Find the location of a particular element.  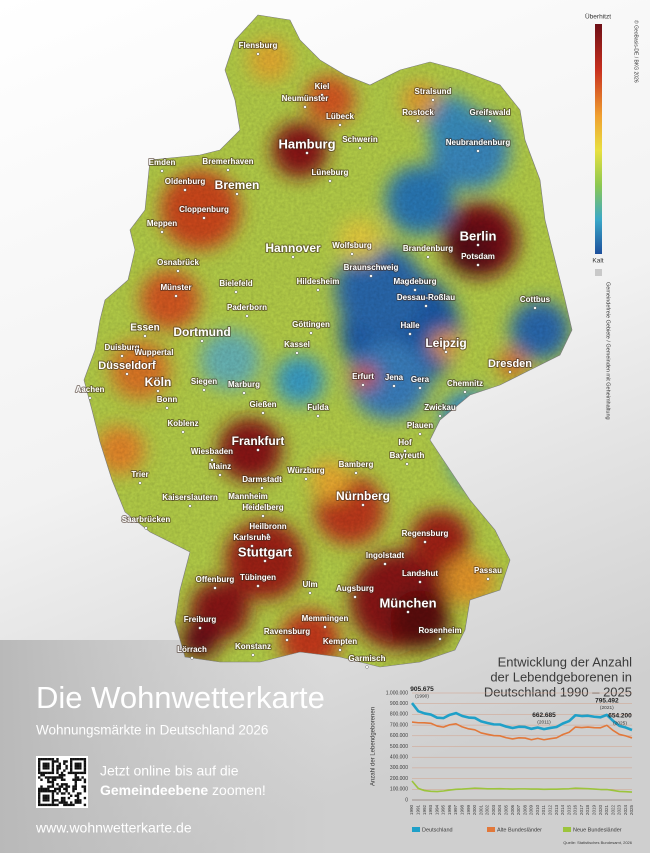

city-label: Tübingen is located at coordinates (258, 577).